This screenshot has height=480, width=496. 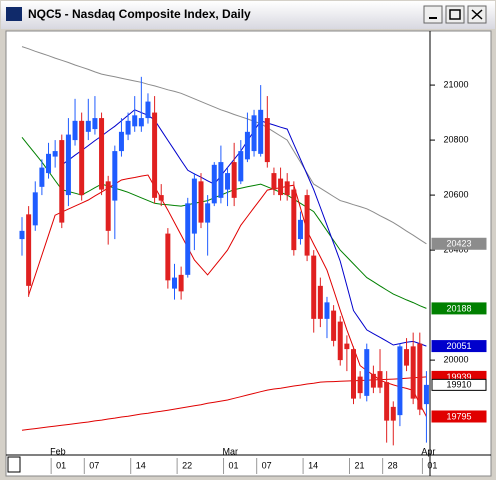 What do you see at coordinates (393, 465) in the screenshot?
I see `x-tick-label: 28` at bounding box center [393, 465].